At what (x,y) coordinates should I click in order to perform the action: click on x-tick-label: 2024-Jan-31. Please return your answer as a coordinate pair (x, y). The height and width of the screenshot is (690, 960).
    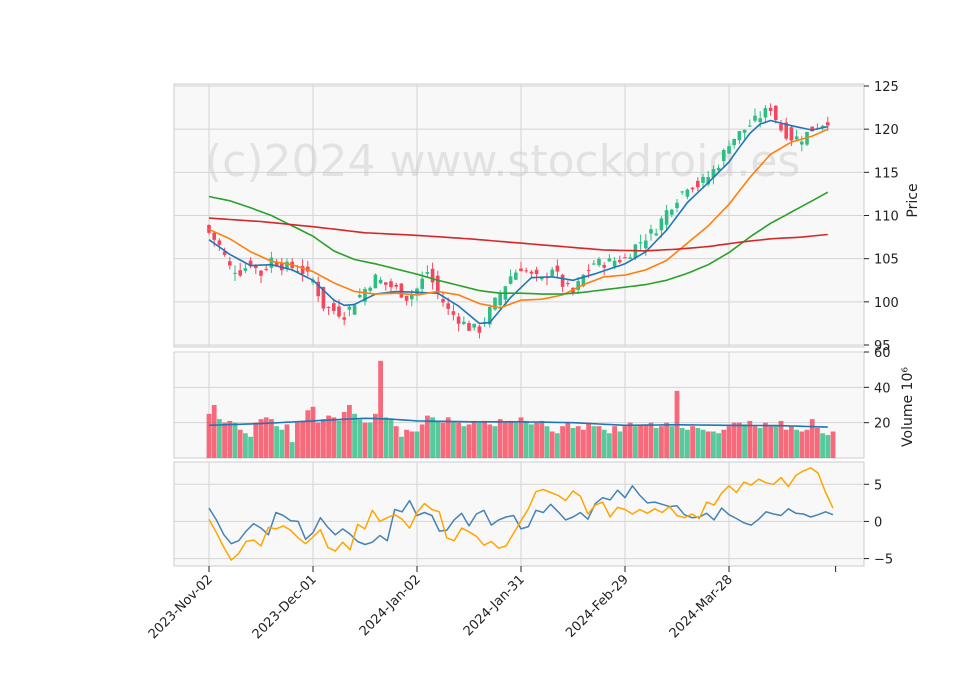
    Looking at the image, I should click on (494, 605).